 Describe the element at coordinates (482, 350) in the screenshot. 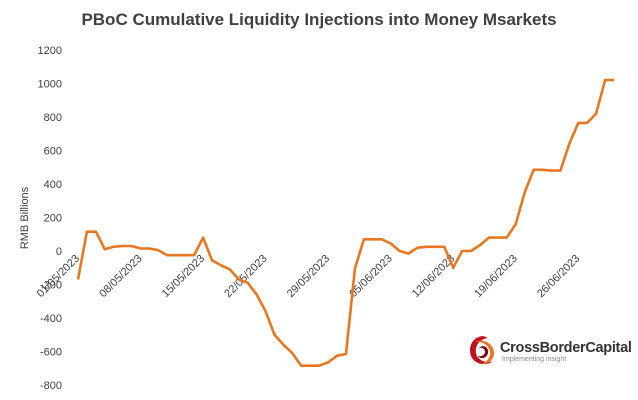

I see `logo-swirl-icon` at that location.